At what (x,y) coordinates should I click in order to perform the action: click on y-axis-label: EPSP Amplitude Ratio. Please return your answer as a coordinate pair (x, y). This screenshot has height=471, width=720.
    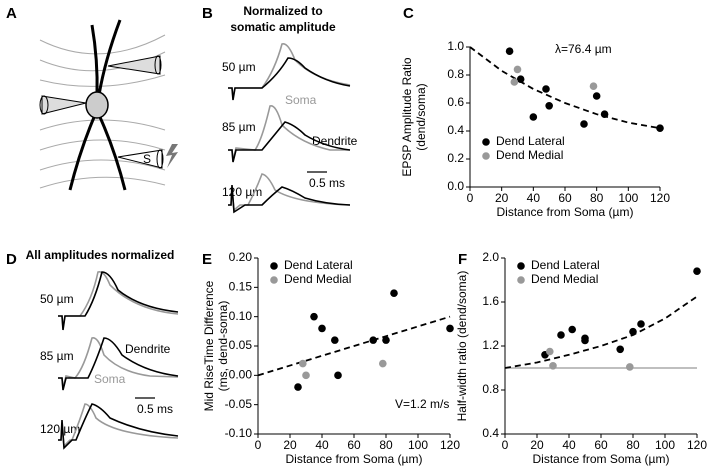
    Looking at the image, I should click on (407, 117).